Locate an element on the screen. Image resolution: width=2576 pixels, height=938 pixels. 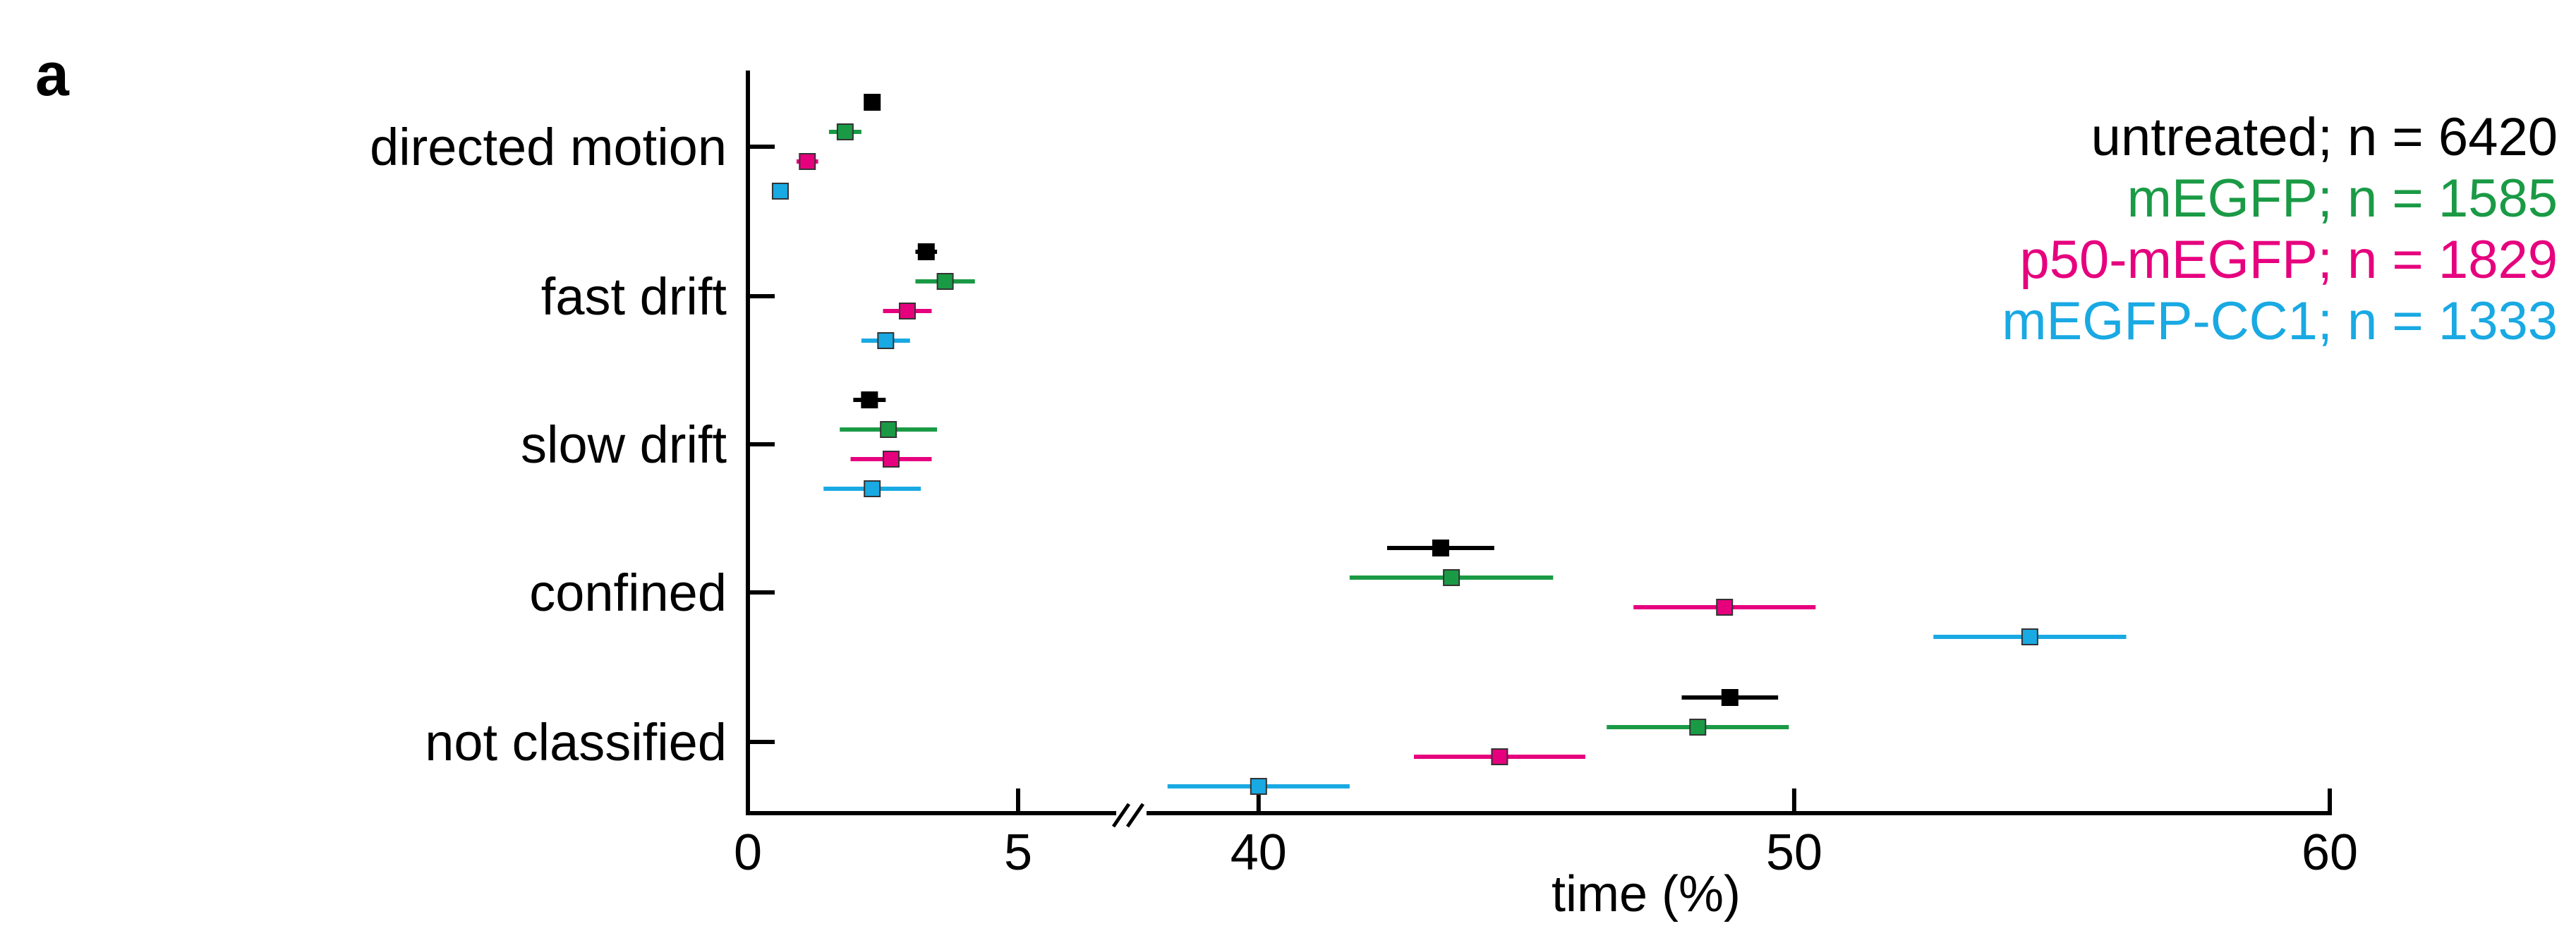
x-tick-label: 60 is located at coordinates (2330, 852).